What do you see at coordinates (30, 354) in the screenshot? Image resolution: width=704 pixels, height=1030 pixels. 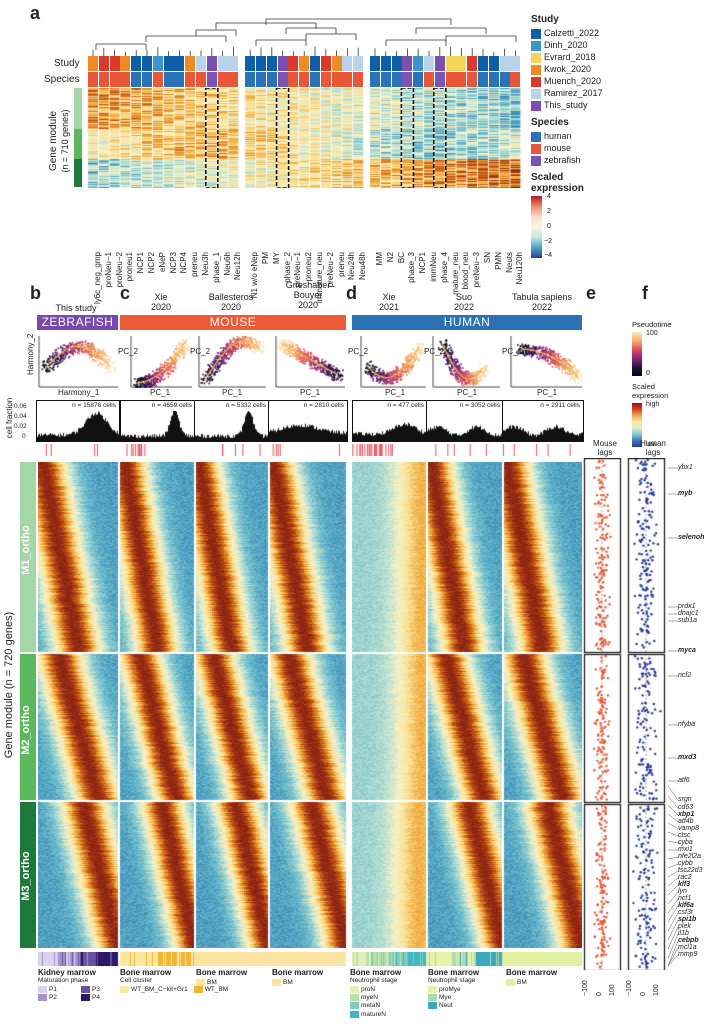 I see `axis-label-harmony2: Harmony_2` at bounding box center [30, 354].